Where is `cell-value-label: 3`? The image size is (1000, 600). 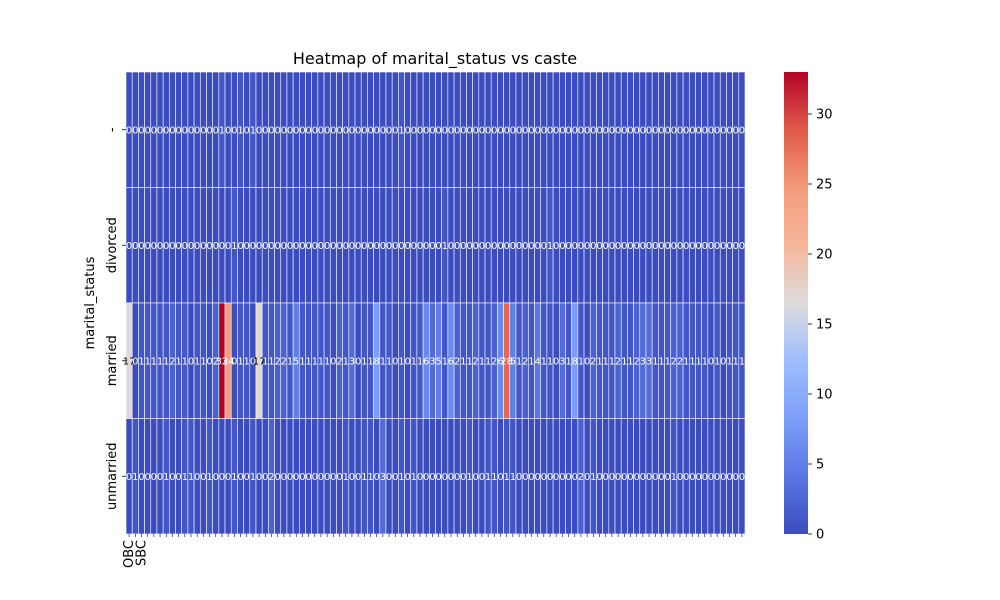
cell-value-label: 3 is located at coordinates (643, 361).